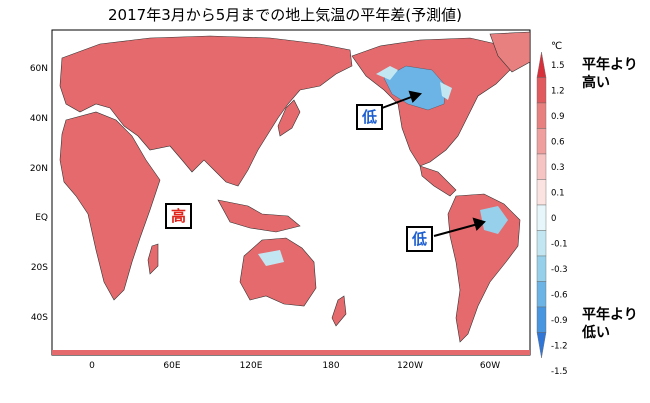 Image resolution: width=650 pixels, height=403 pixels. Describe the element at coordinates (39, 169) in the screenshot. I see `lat-tick-20n: 20N` at that location.